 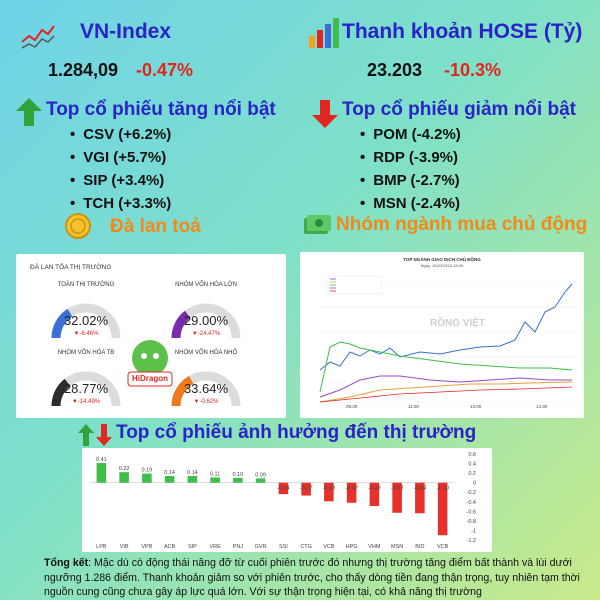 What do you see at coordinates (150, 378) in the screenshot?
I see `hidragon-label: HiDragon` at bounding box center [150, 378].